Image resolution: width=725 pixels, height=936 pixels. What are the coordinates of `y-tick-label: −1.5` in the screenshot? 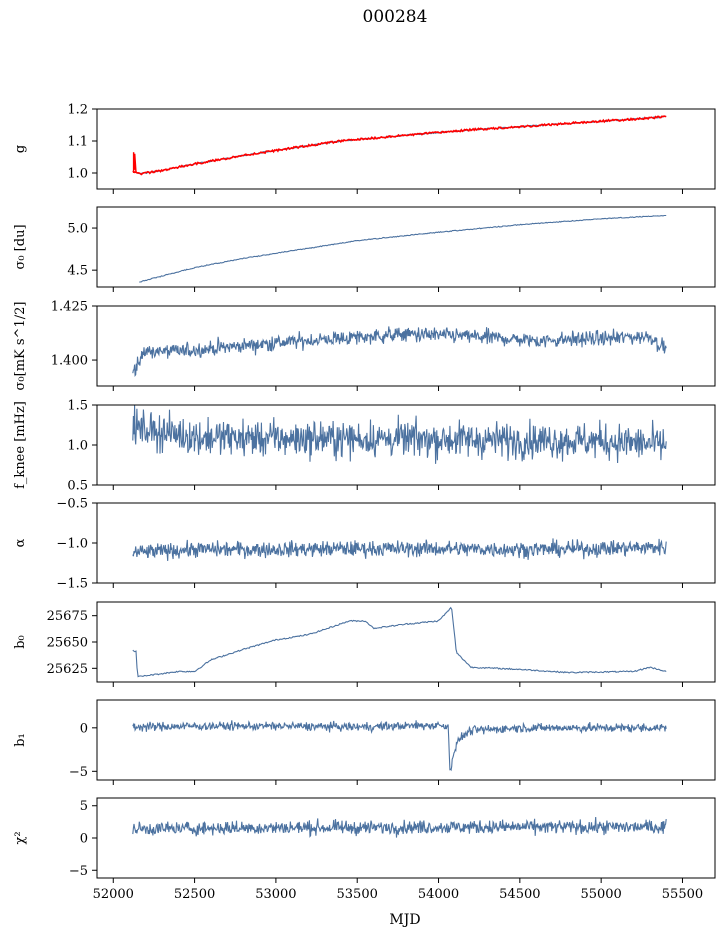 It's located at (72, 584).